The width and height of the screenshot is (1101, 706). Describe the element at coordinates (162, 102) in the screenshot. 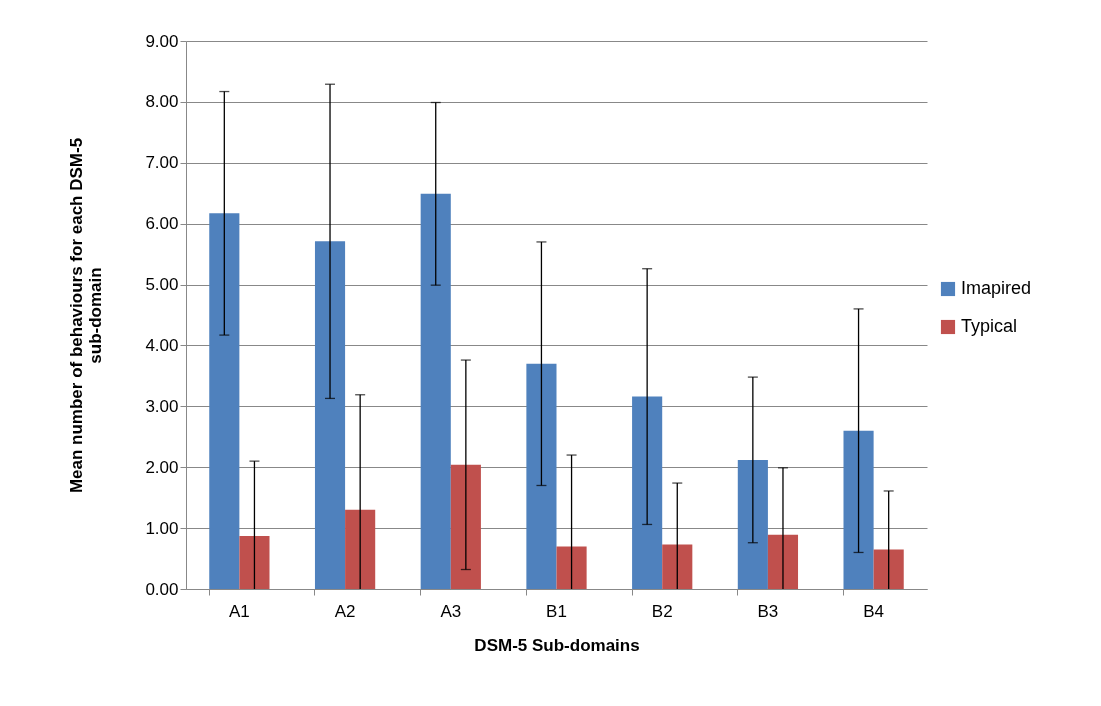

I see `y-tick-label: 8.00` at that location.